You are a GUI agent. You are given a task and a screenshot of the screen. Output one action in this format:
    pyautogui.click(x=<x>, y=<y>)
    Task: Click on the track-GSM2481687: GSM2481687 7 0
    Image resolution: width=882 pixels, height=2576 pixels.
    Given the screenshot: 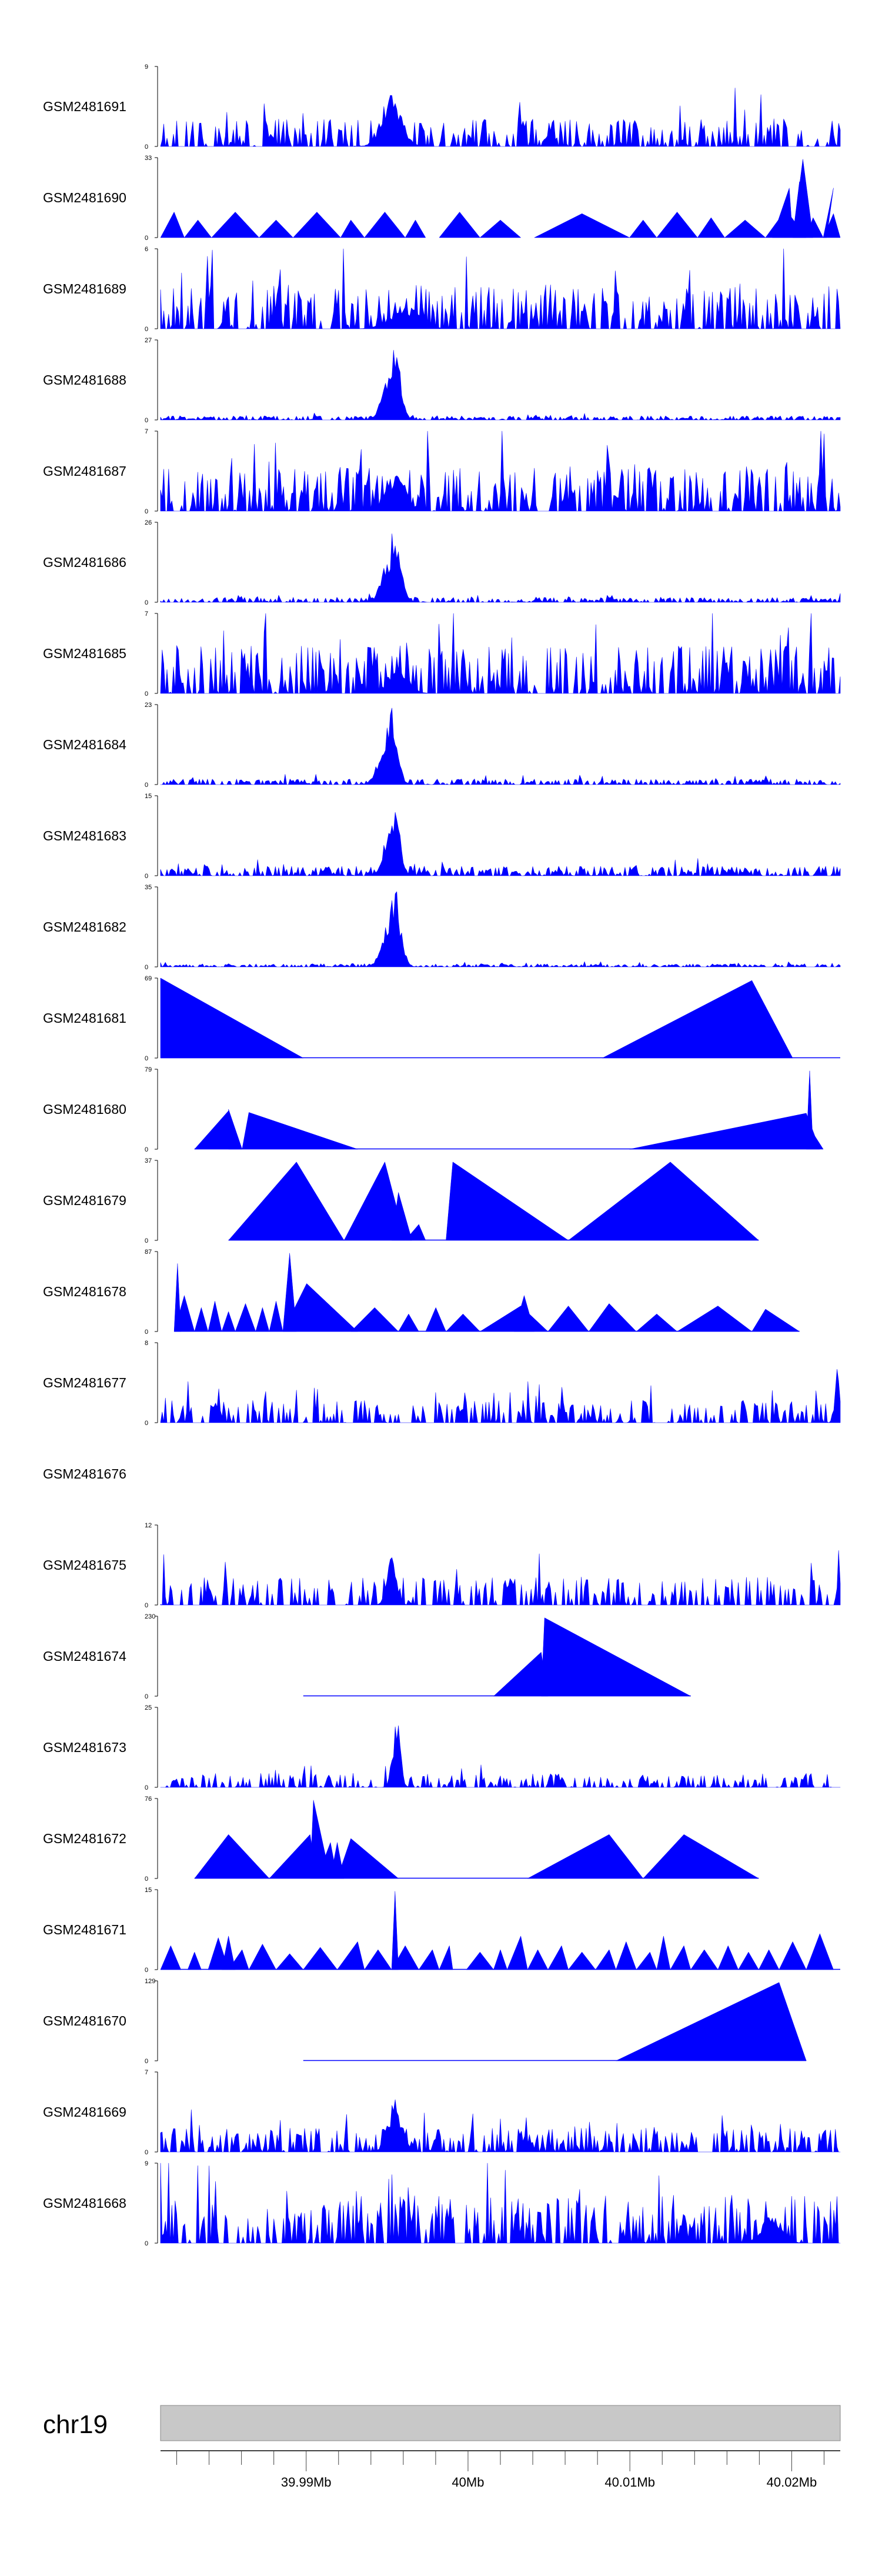 What is the action you would take?
    pyautogui.click(x=442, y=471)
    